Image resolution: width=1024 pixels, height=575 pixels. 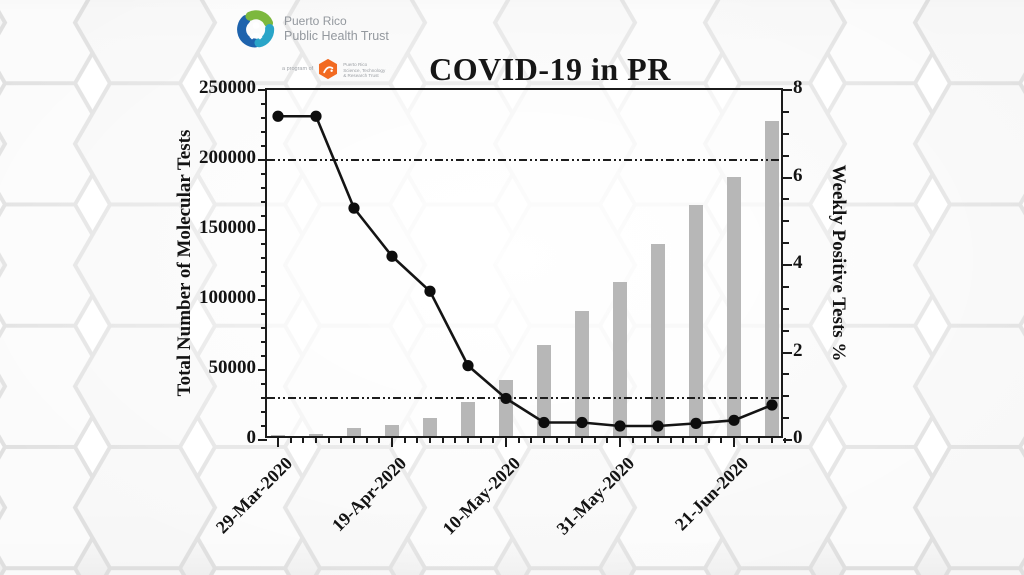 I want to click on org-name-line2: Public Health Trust, so click(x=336, y=35).